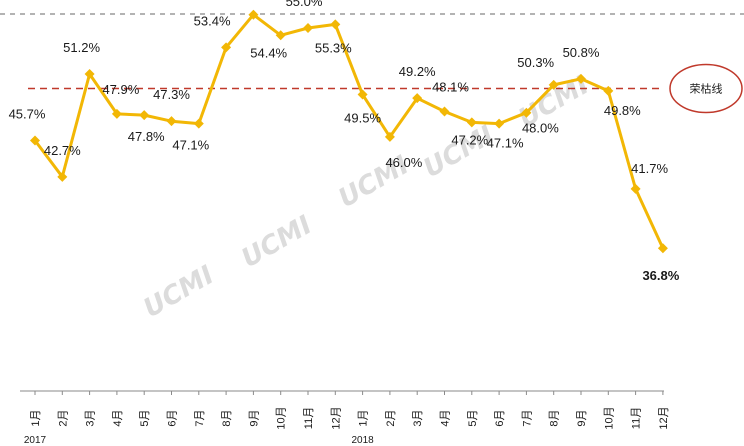 The image size is (744, 446). I want to click on year-labels: 2017 2018, so click(199, 440).